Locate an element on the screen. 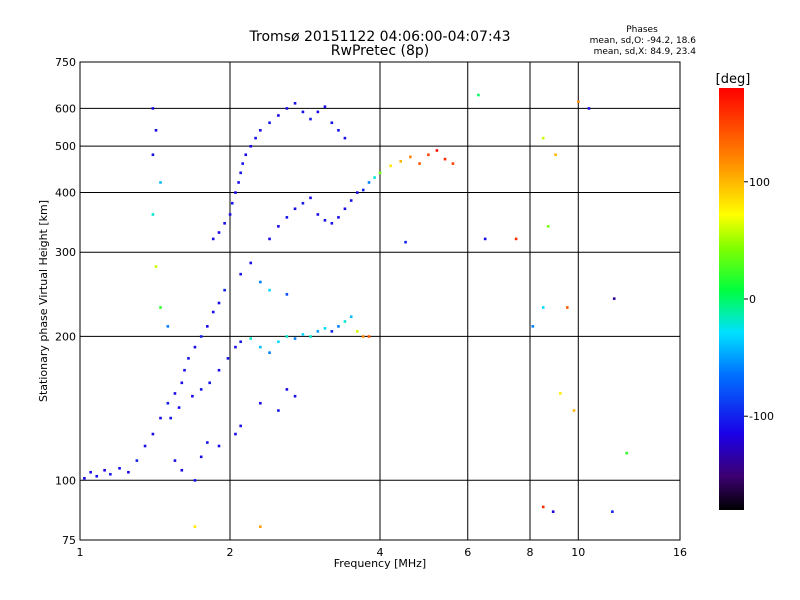  y-axis-ticks: 75 100 200 300 400 500 600 750 is located at coordinates (65, 301).